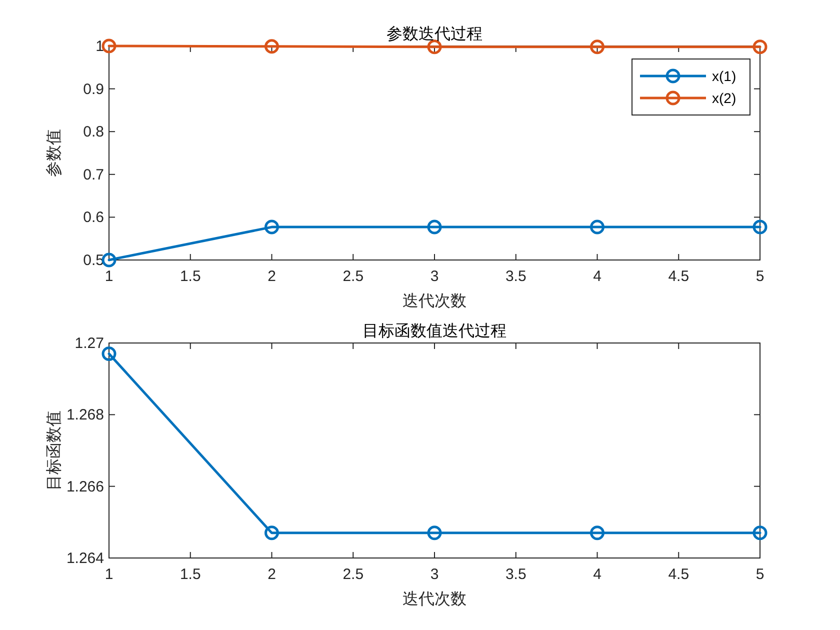 The height and width of the screenshot is (630, 840). Describe the element at coordinates (85, 487) in the screenshot. I see `y-tick-label: 1.266` at that location.